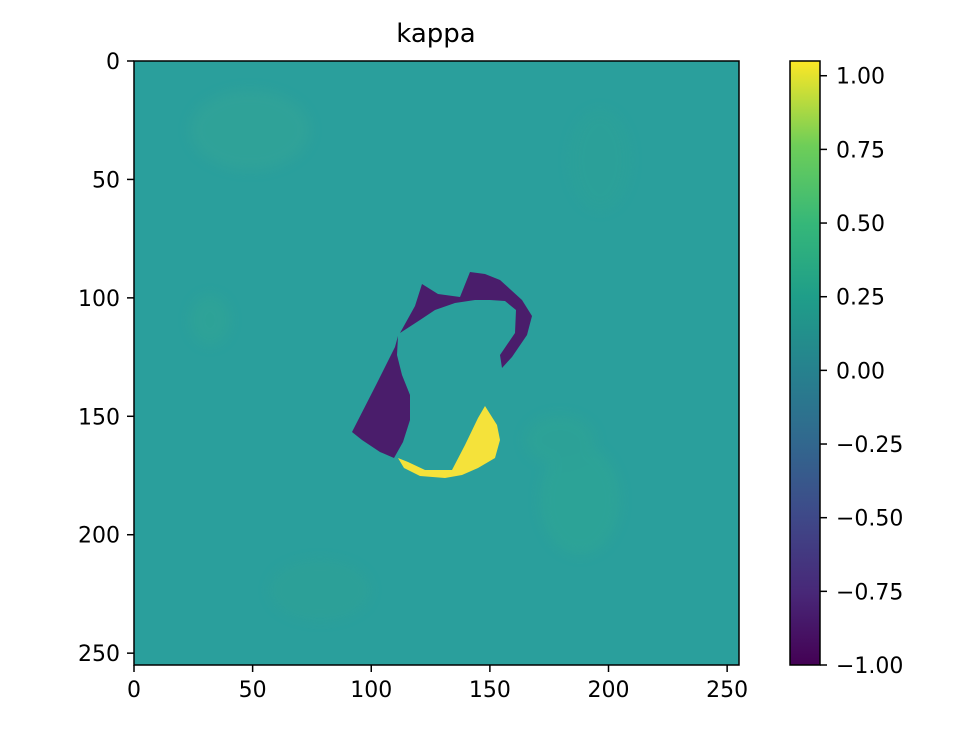 The height and width of the screenshot is (742, 964). I want to click on colorbar-ticks: 1.00 0.75 0.50 0.25 0.00 −0.25 −0.50 −0.75 −1.00, so click(861, 372).